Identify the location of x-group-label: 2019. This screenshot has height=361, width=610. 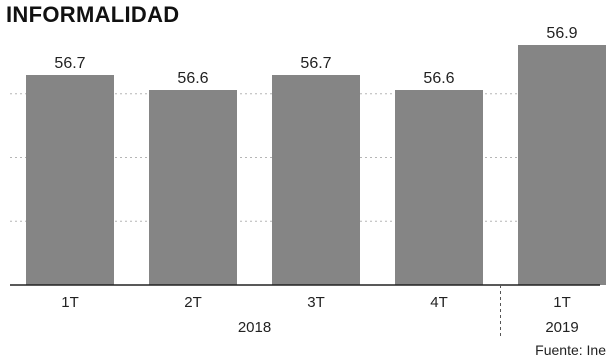
(561, 327).